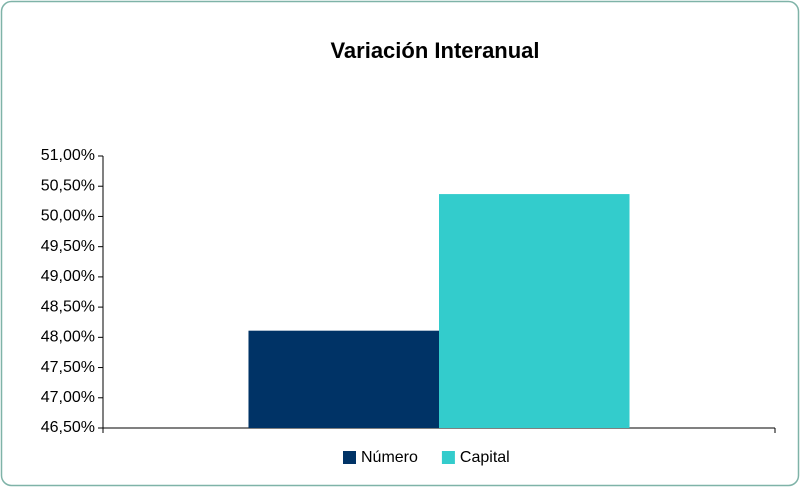  I want to click on y-tick-label: 50,00%, so click(68, 216).